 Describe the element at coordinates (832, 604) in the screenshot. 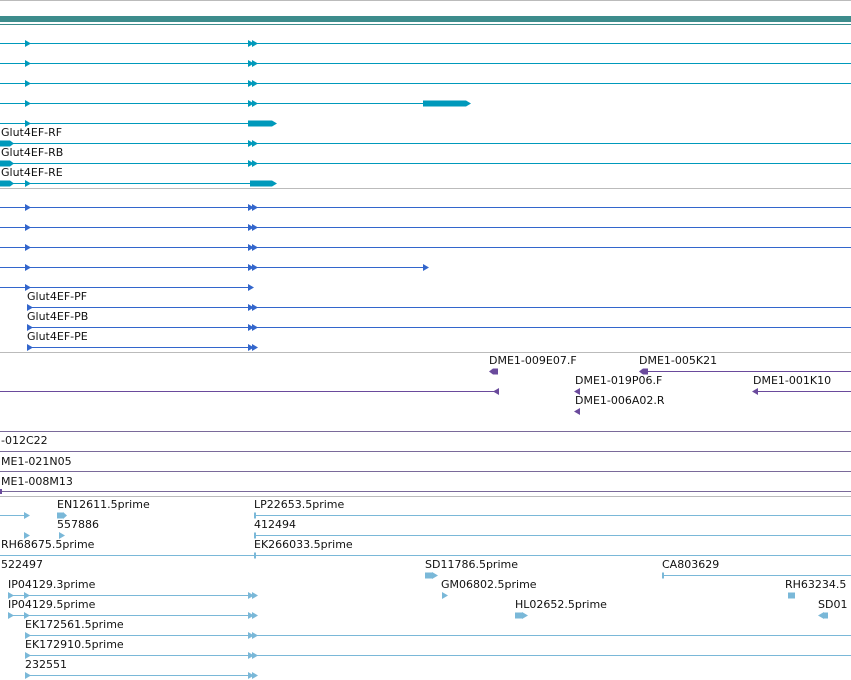

I see `est-label: SD01` at that location.